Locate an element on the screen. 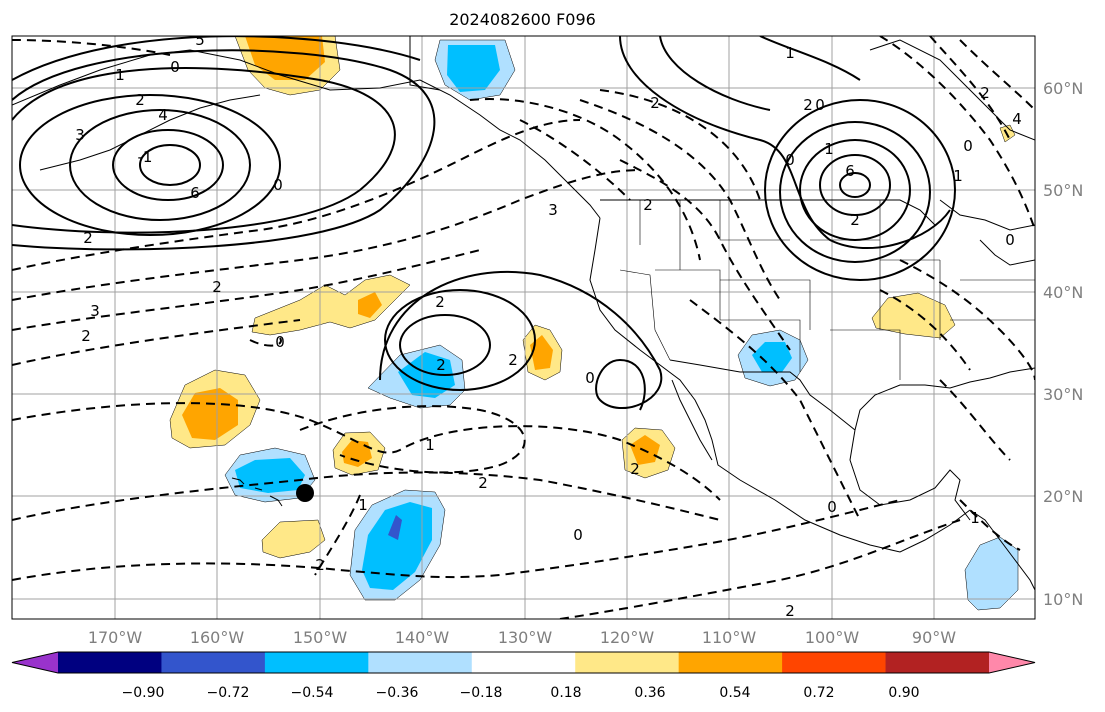  lon-label: 110°W is located at coordinates (729, 637).